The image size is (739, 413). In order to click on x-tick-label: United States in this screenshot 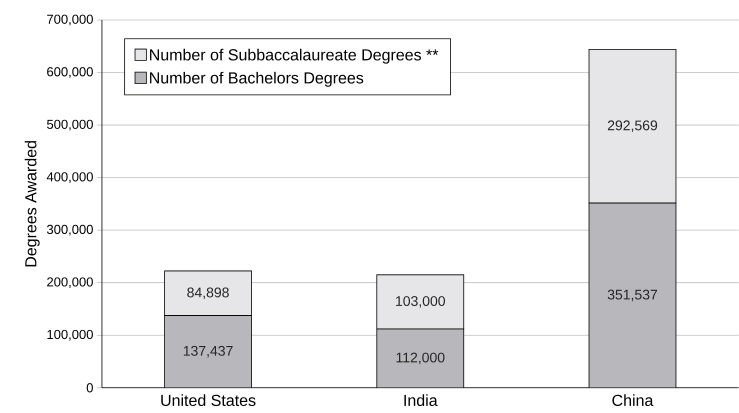, I will do `click(208, 400)`.